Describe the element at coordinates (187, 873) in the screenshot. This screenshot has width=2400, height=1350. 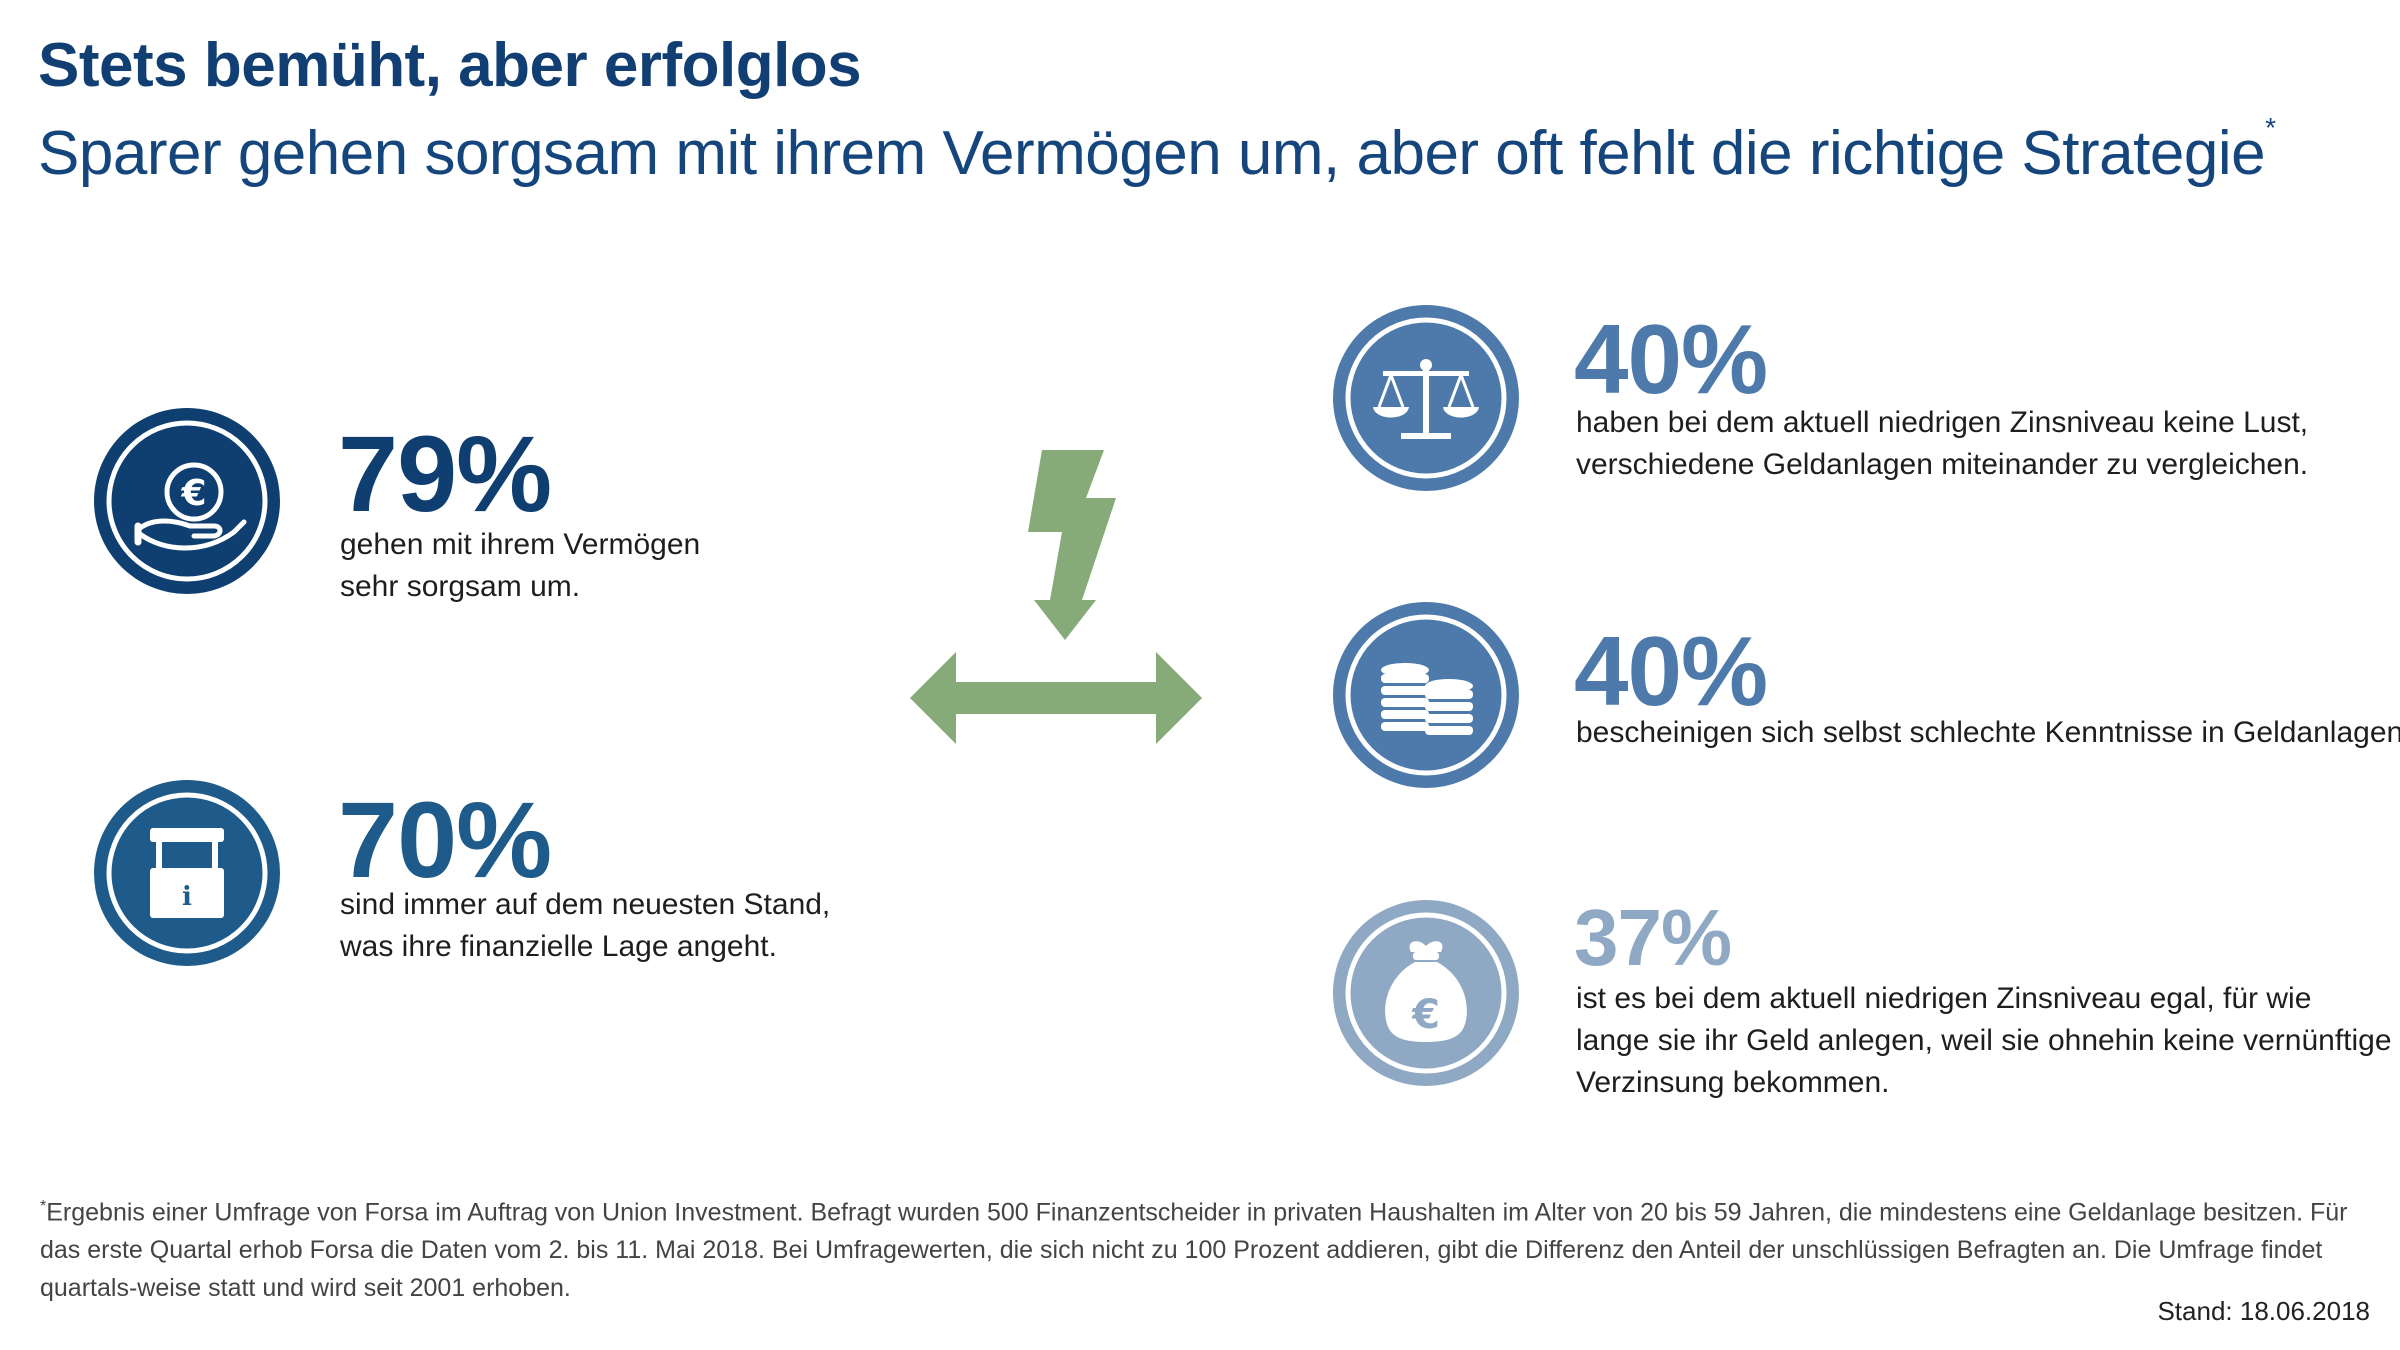
I see `info-kiosk-icon: i` at that location.